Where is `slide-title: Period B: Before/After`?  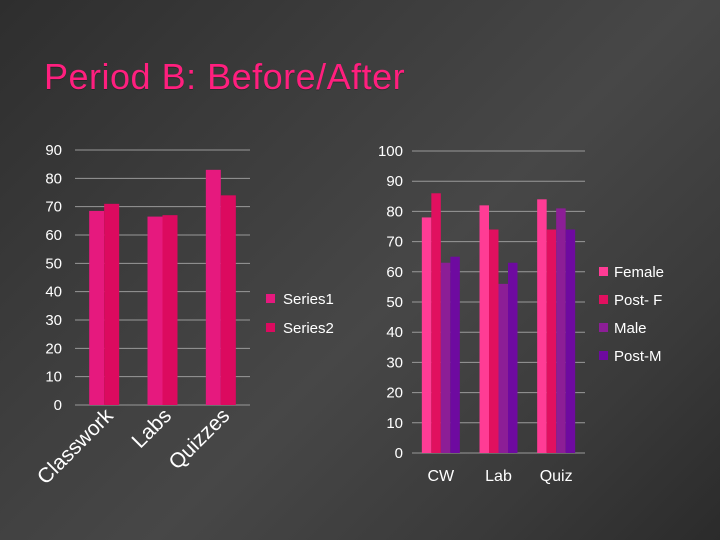
slide-title: Period B: Before/After is located at coordinates (225, 76).